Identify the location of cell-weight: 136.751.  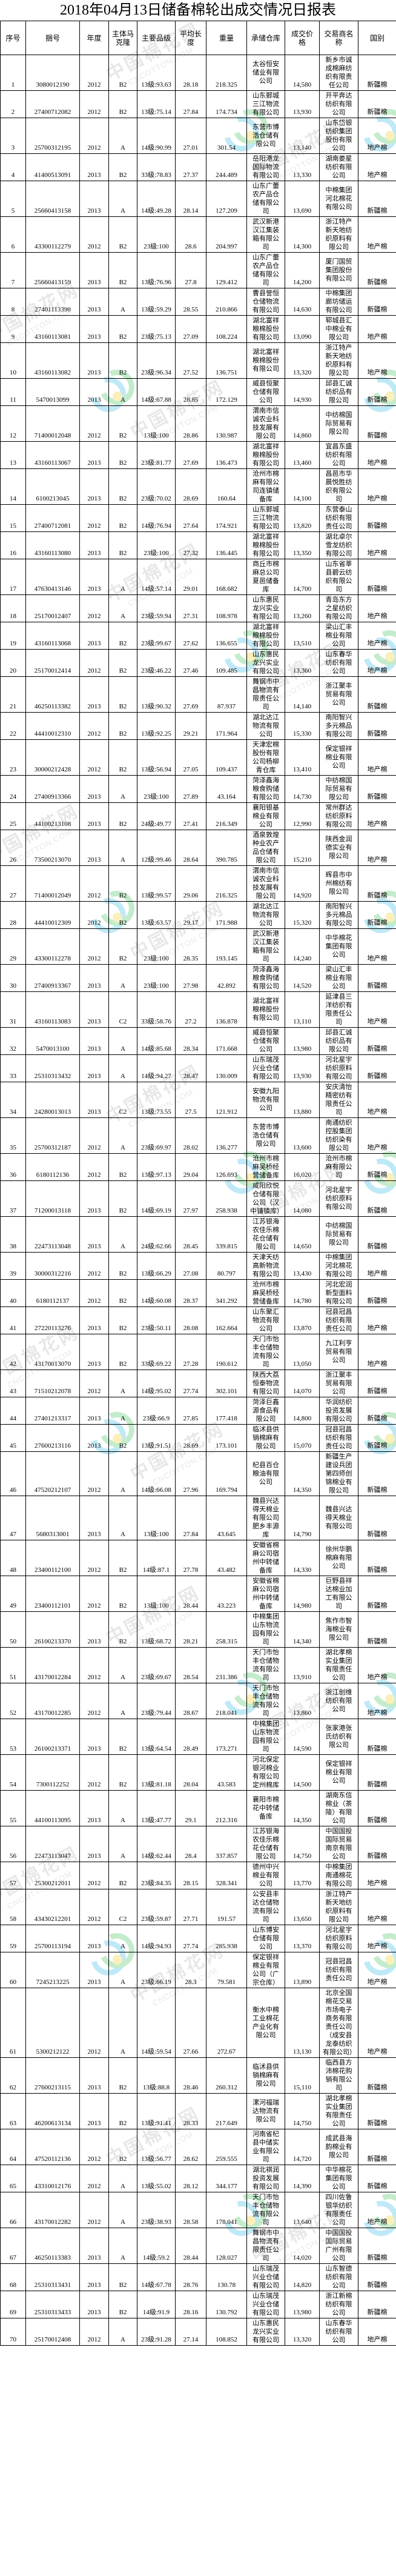
(226, 360).